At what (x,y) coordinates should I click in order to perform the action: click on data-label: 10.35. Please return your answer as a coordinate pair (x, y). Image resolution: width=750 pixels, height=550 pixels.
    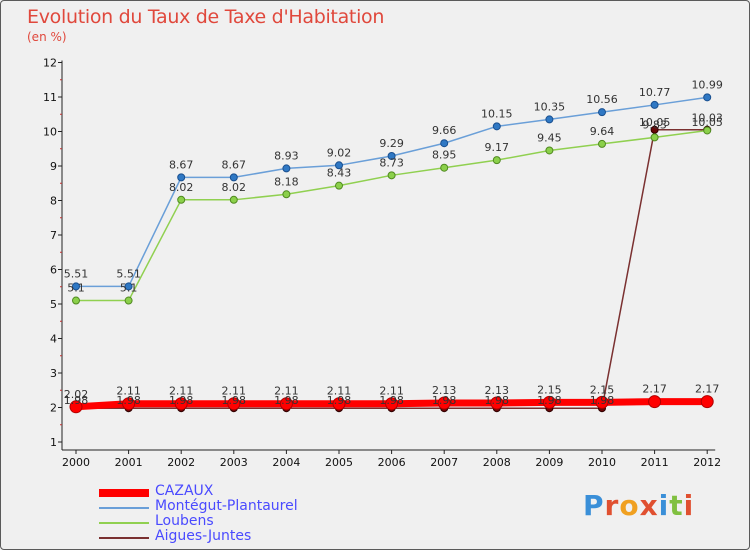
    Looking at the image, I should click on (550, 106).